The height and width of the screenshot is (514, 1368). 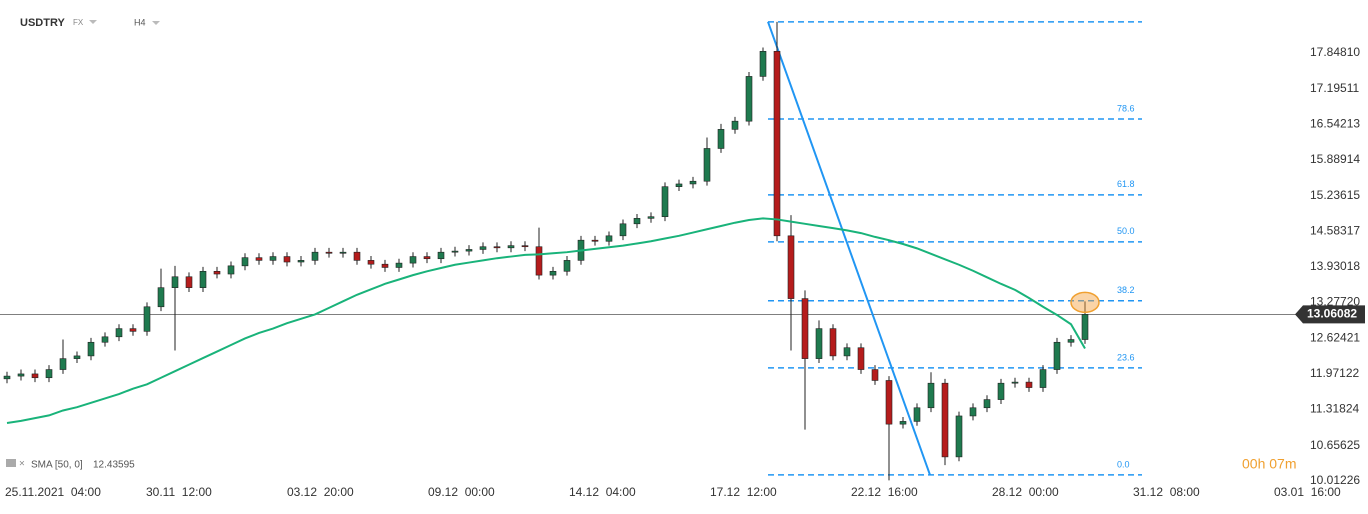 What do you see at coordinates (320, 492) in the screenshot?
I see `x-tick-label: 03.12 20:00` at bounding box center [320, 492].